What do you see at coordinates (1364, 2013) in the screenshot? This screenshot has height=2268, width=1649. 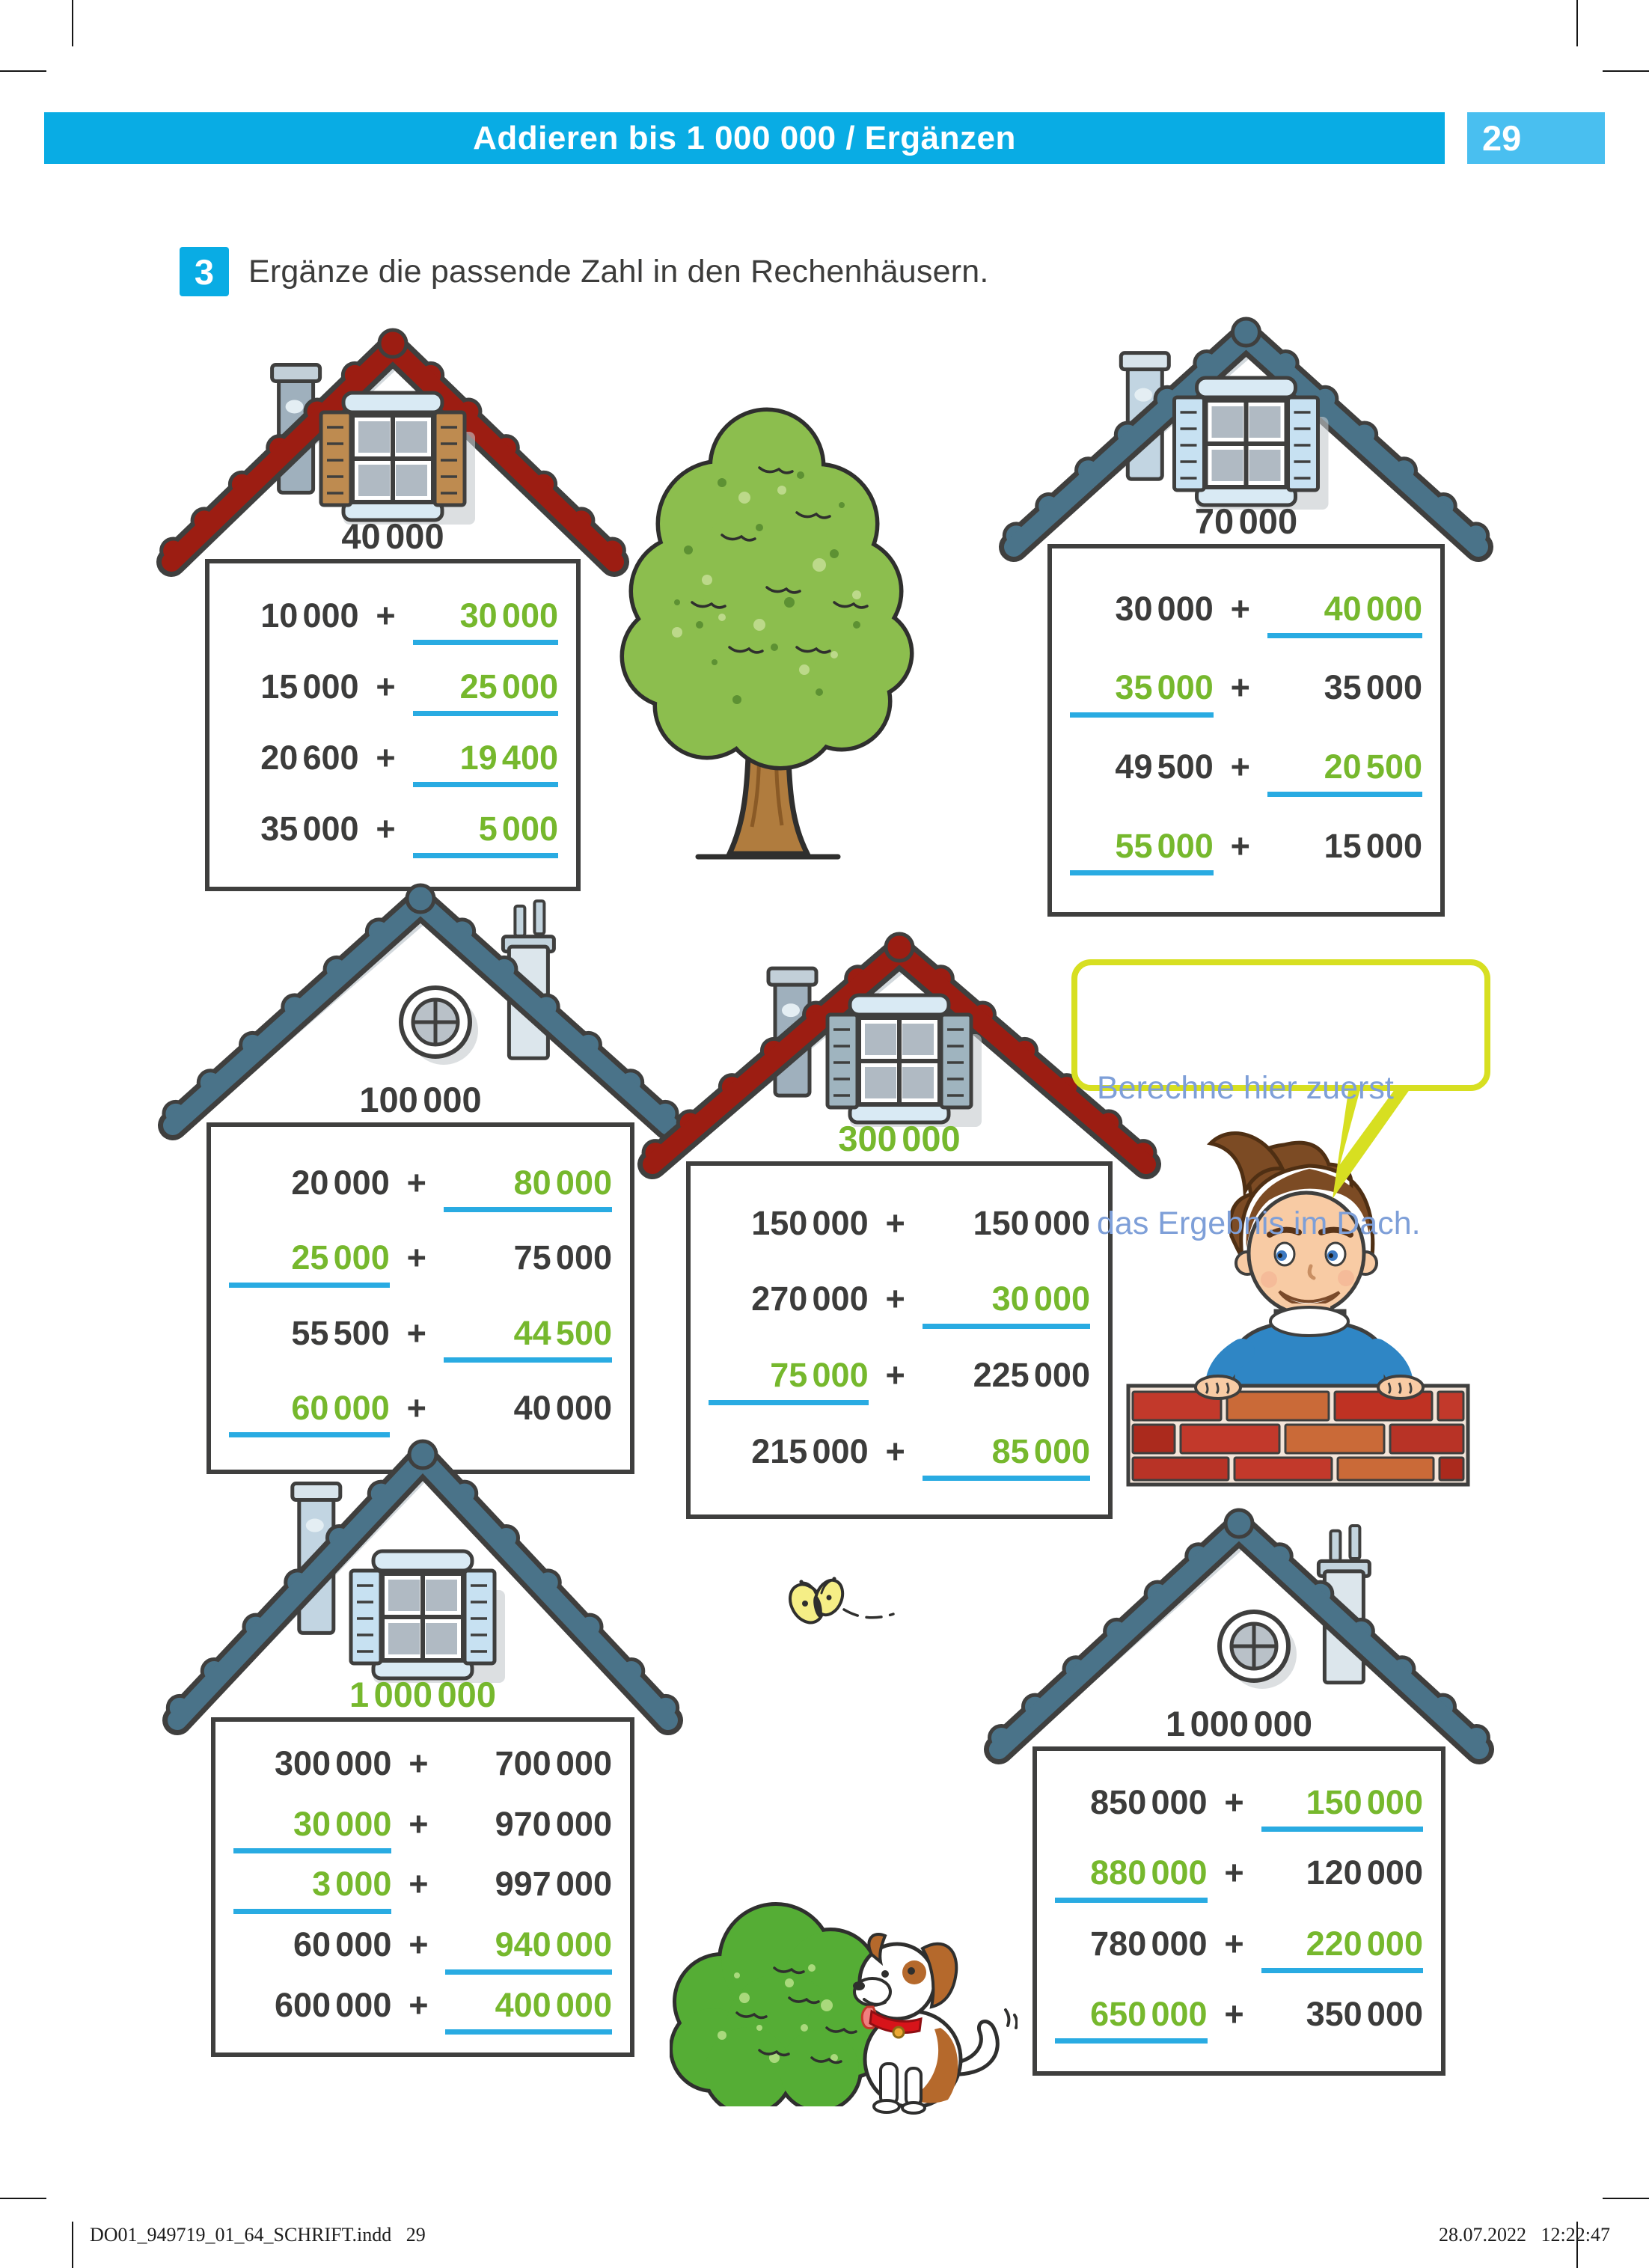 I see `given-addend: 350 000` at bounding box center [1364, 2013].